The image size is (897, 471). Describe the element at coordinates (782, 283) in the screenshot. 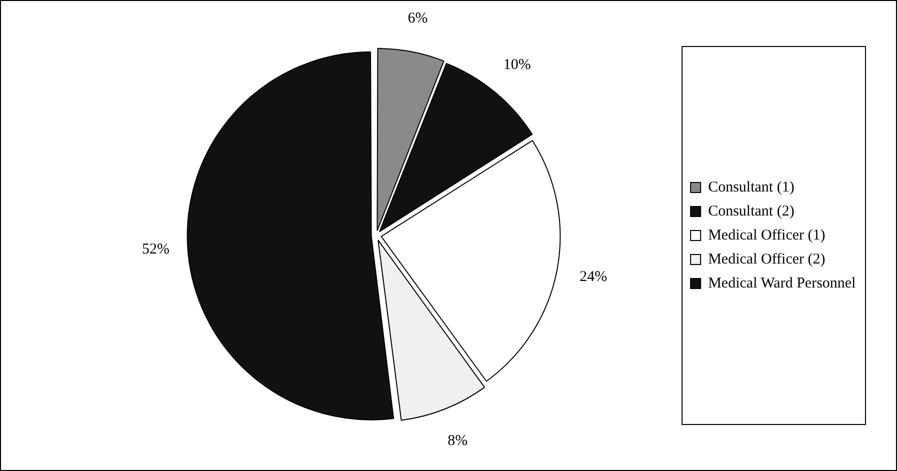

I see `legend-label: Medical Ward Personnel` at that location.